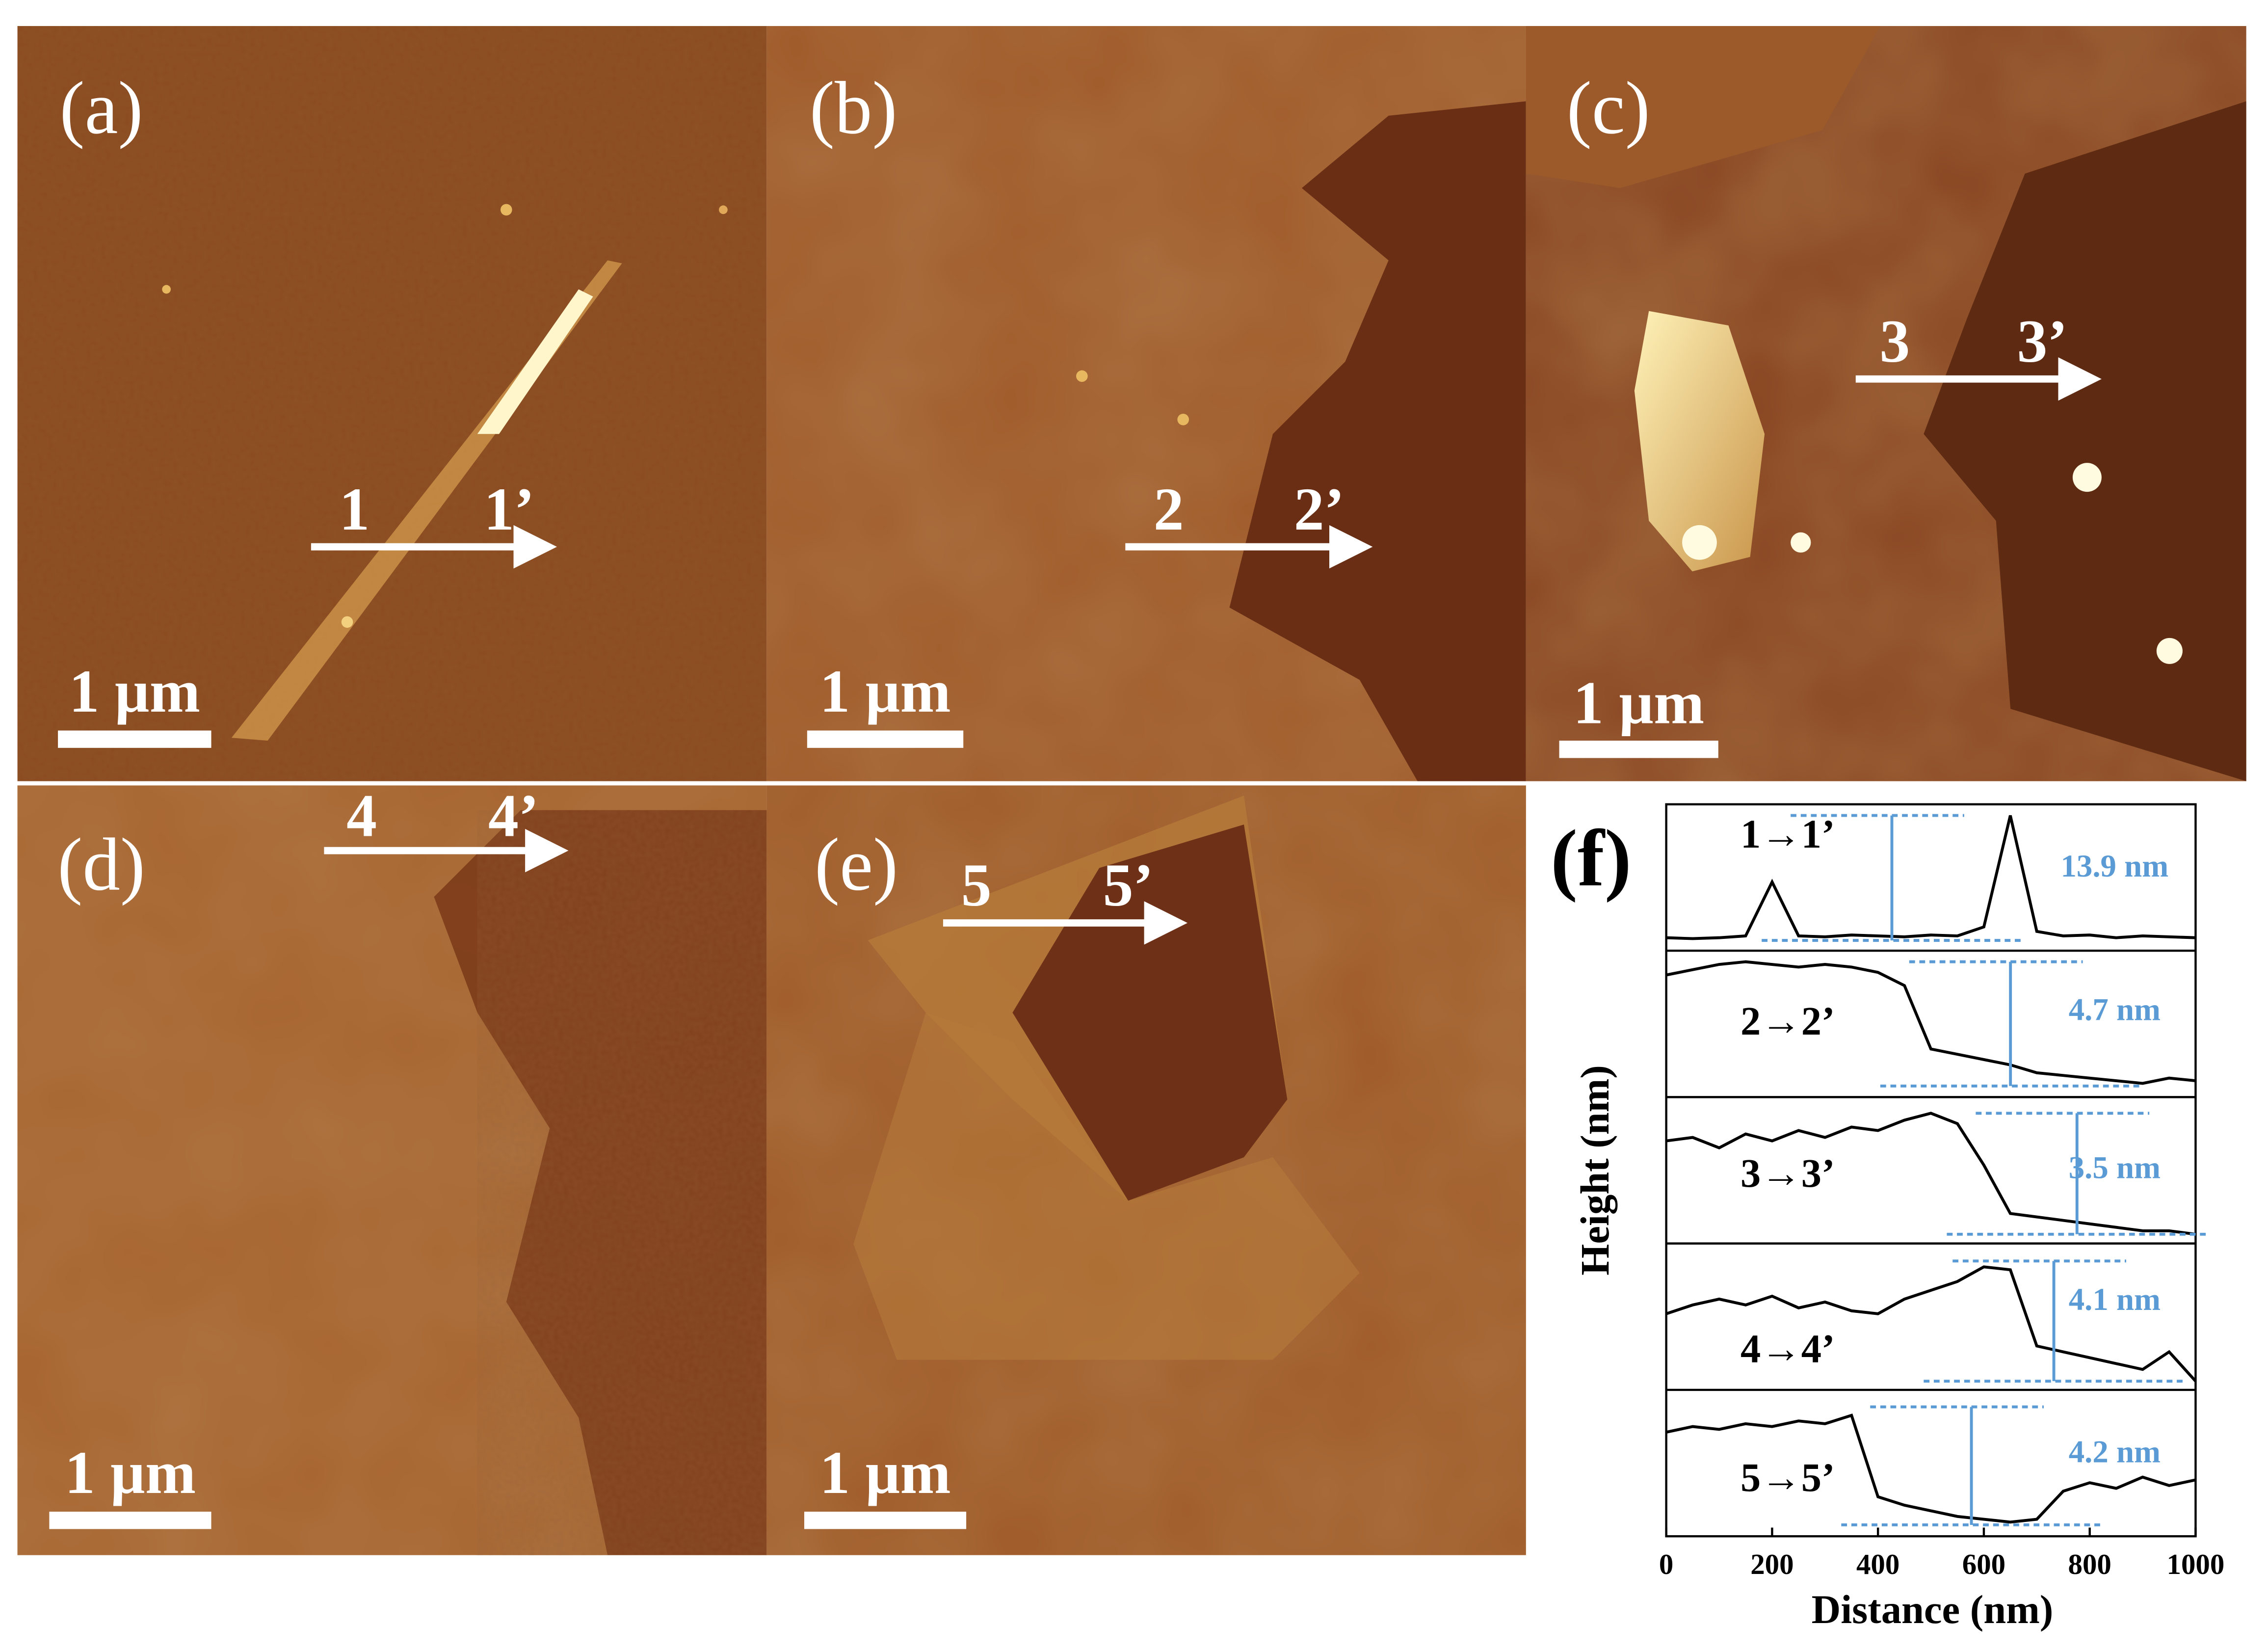 The width and height of the screenshot is (2268, 1652). What do you see at coordinates (1319, 509) in the screenshot?
I see `profile-end: 2’` at bounding box center [1319, 509].